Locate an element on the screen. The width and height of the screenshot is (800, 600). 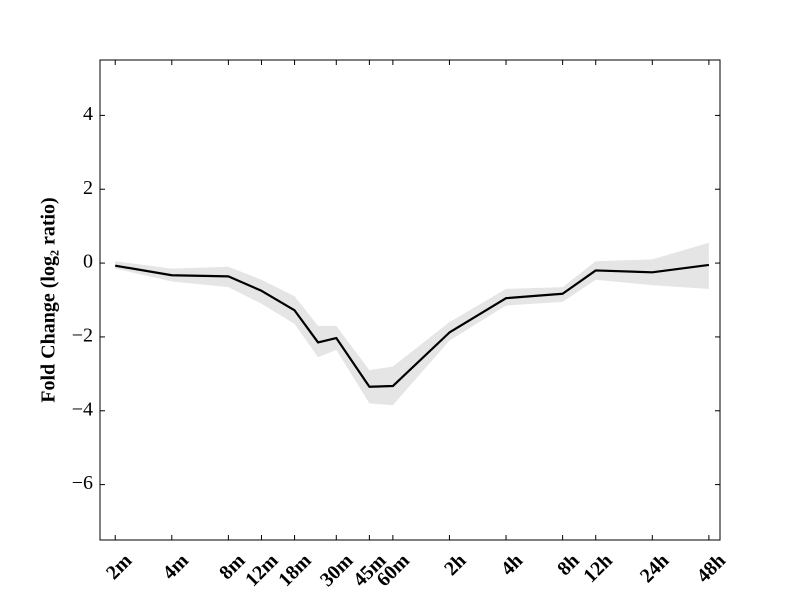
y-tick-label: 2 is located at coordinates (88, 188).